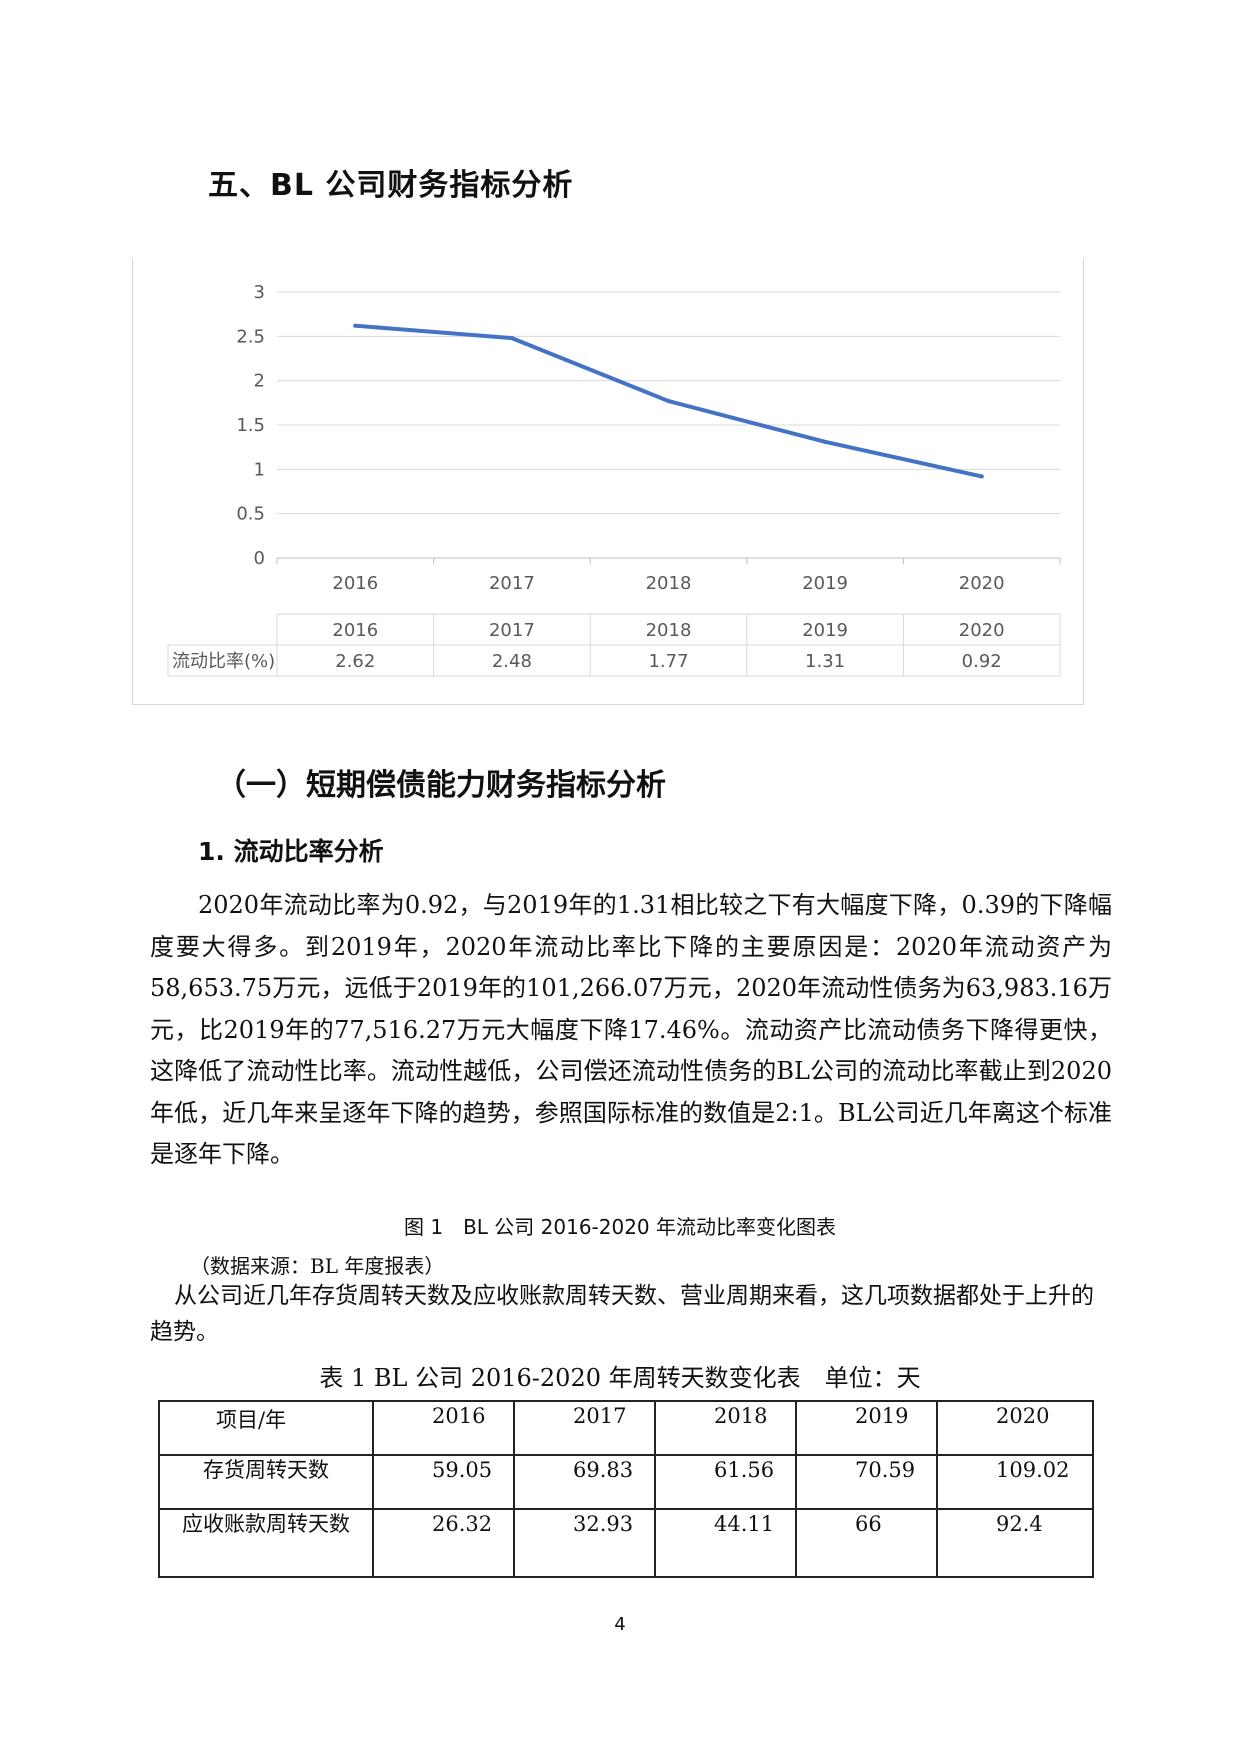 Image resolution: width=1240 pixels, height=1754 pixels. Describe the element at coordinates (266, 1543) in the screenshot. I see `table-row-label: 应收账款周转天数` at that location.